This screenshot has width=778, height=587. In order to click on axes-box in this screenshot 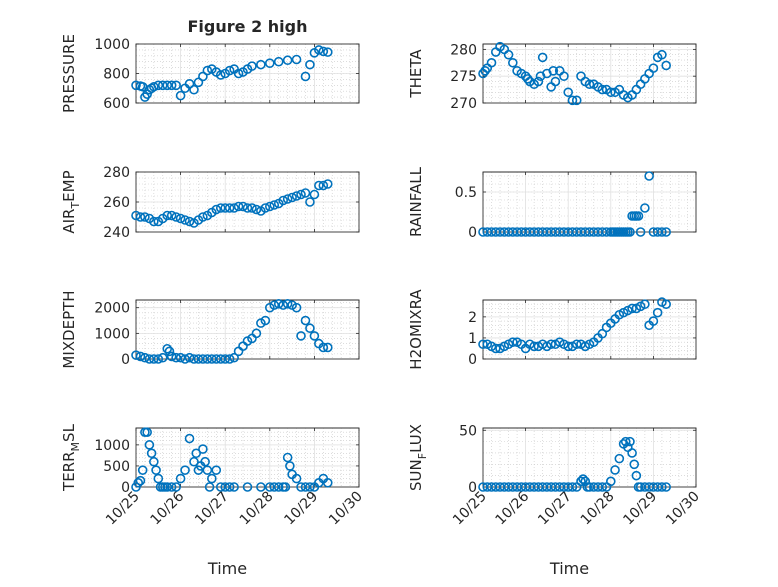, I will do `click(247, 329)`.